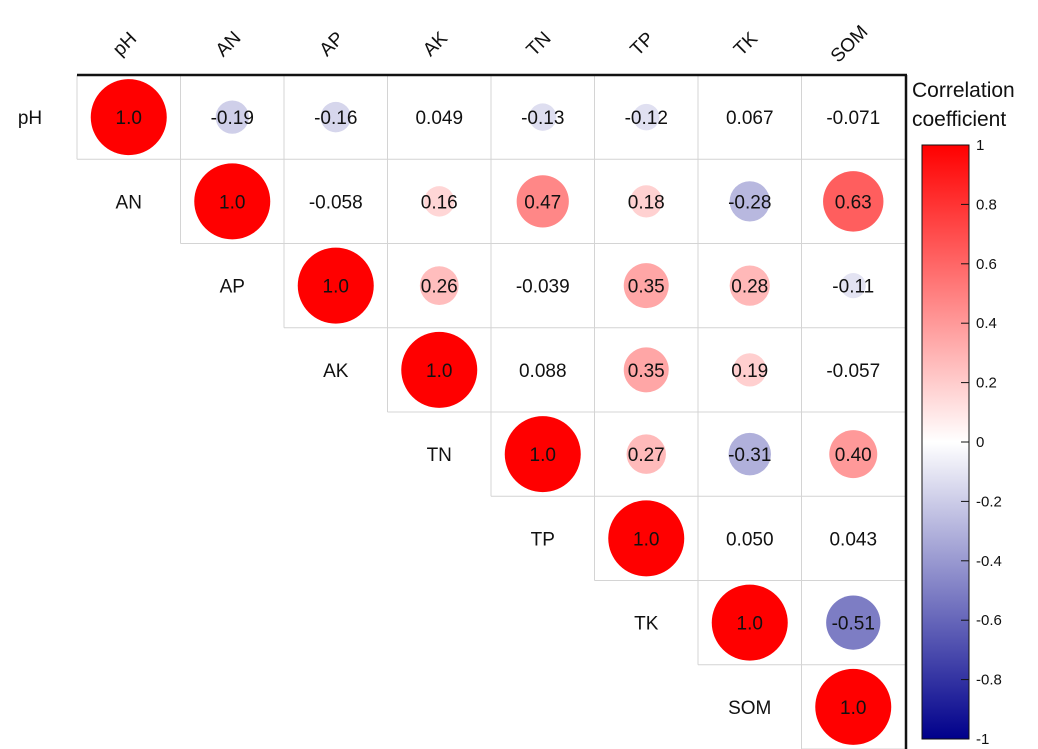 This screenshot has height=749, width=1038. I want to click on circle-AP-SOM, so click(853, 286).